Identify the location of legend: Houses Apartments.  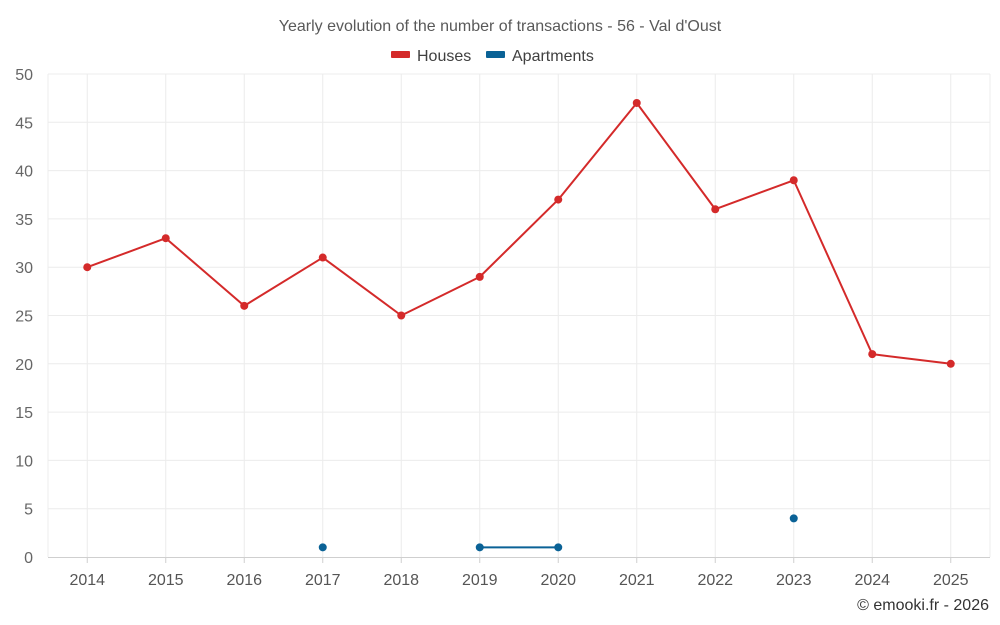
(492, 56).